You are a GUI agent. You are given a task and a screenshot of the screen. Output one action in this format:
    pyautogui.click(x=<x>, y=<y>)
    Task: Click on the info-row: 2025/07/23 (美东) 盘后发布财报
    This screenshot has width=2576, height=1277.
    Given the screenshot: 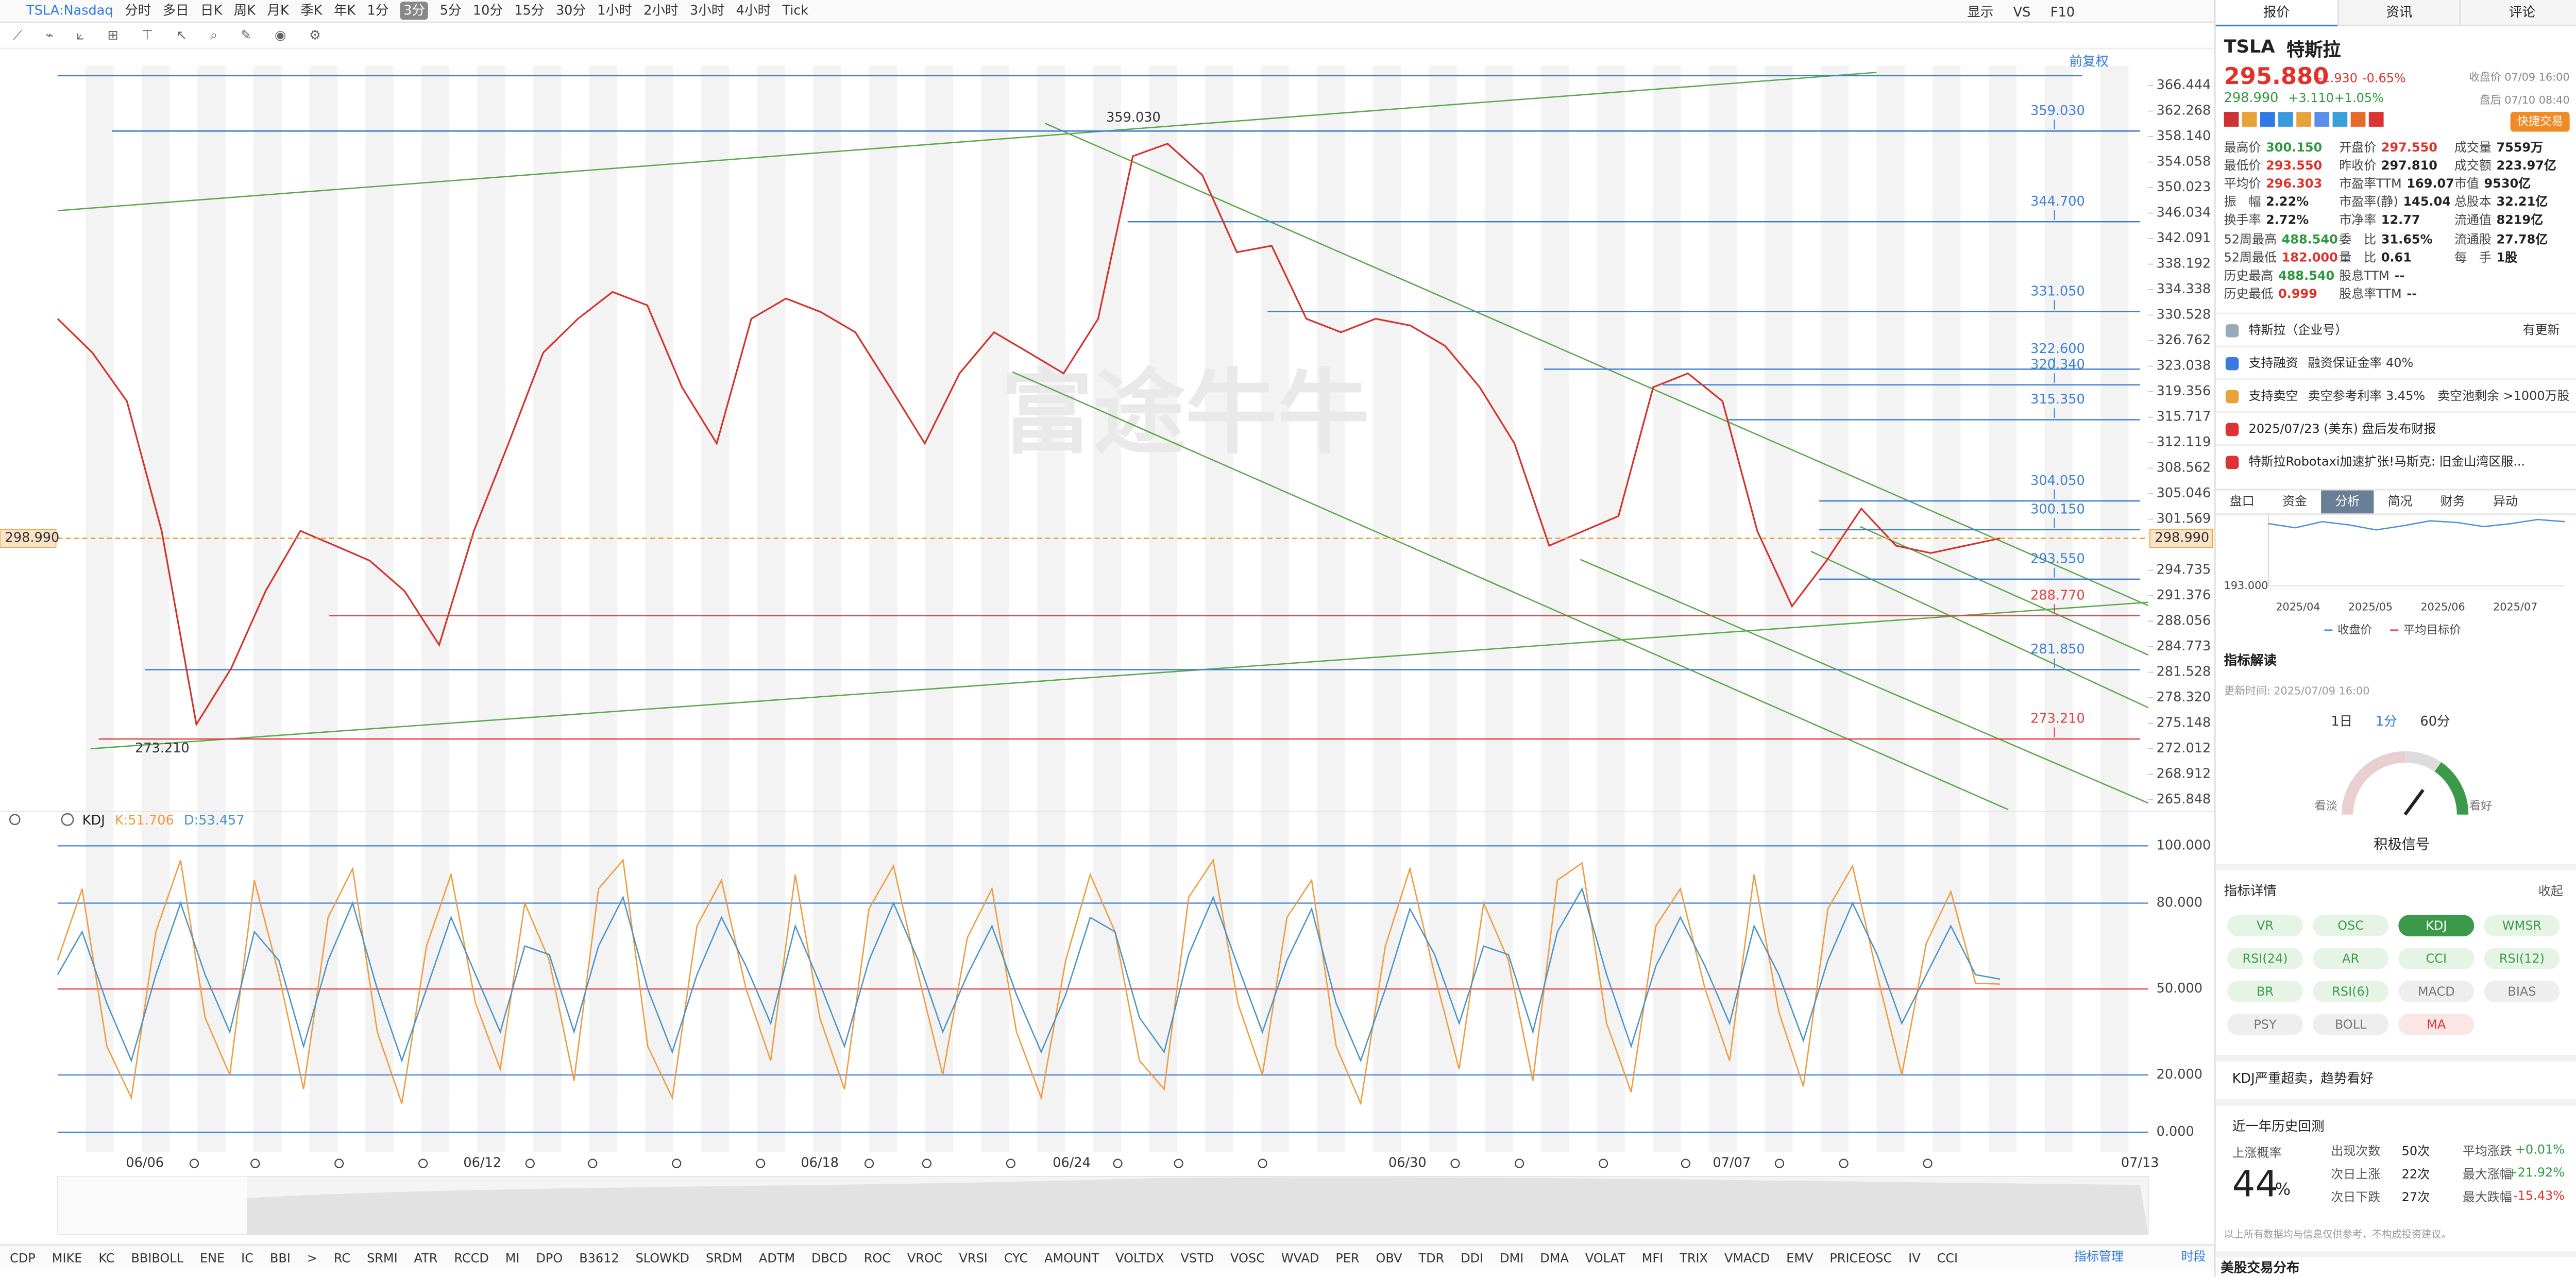 What is the action you would take?
    pyautogui.click(x=2395, y=428)
    